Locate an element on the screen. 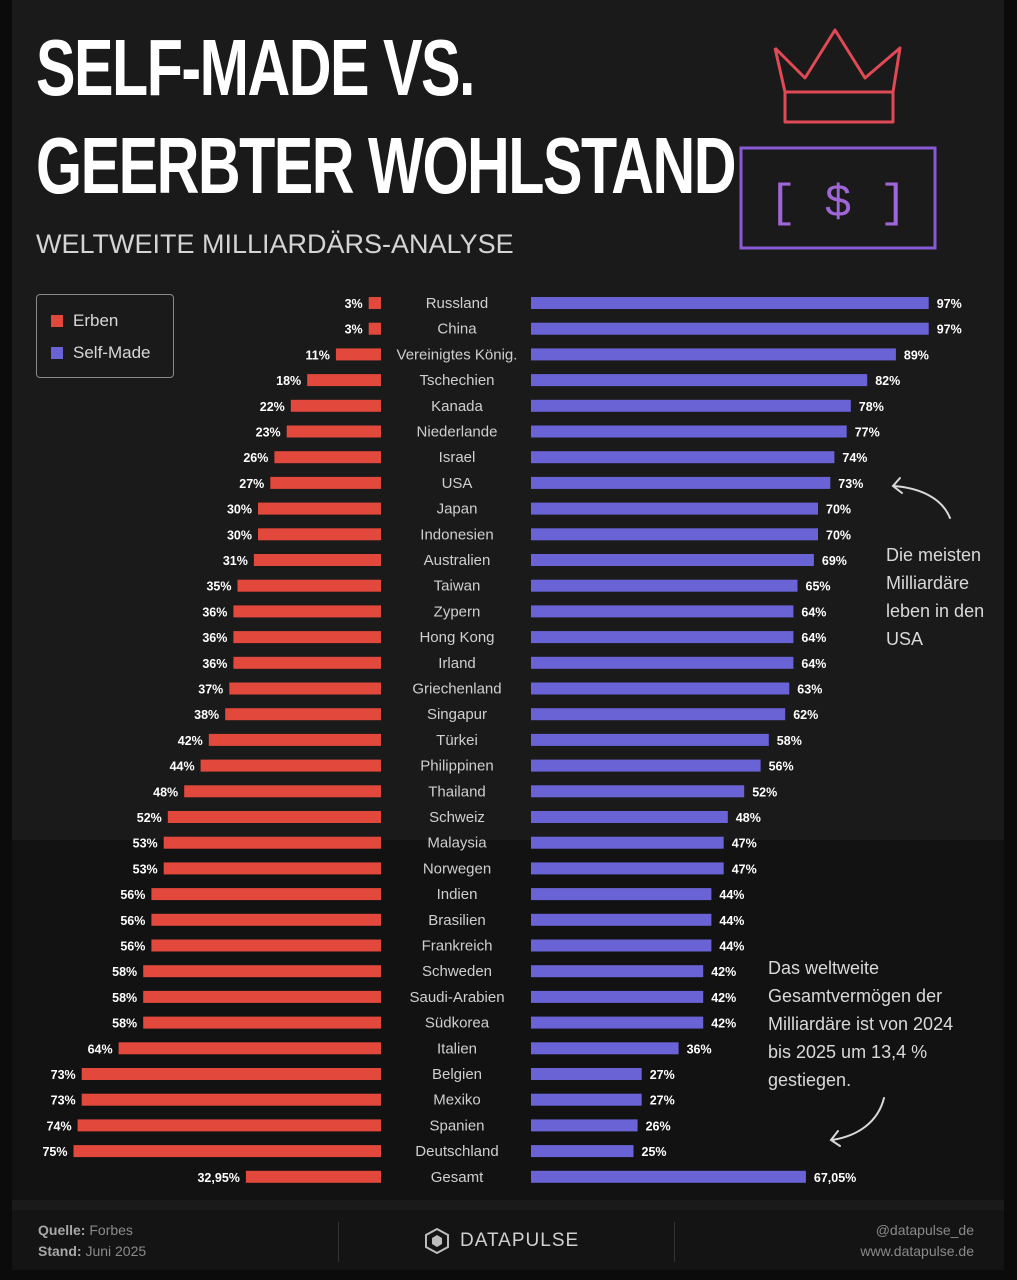 The image size is (1017, 1280). legend: Erben Self-Made is located at coordinates (105, 336).